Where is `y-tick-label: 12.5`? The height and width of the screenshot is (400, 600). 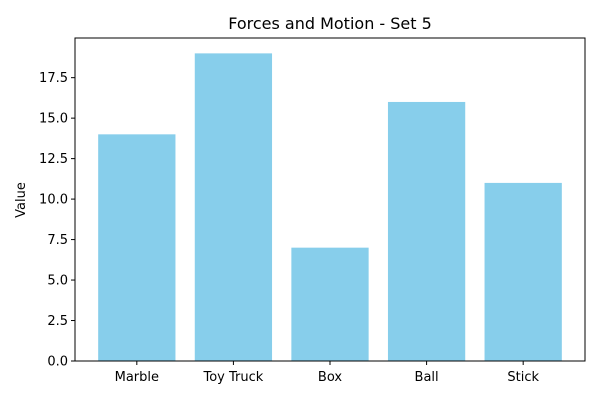
y-tick-label: 12.5 is located at coordinates (53, 159).